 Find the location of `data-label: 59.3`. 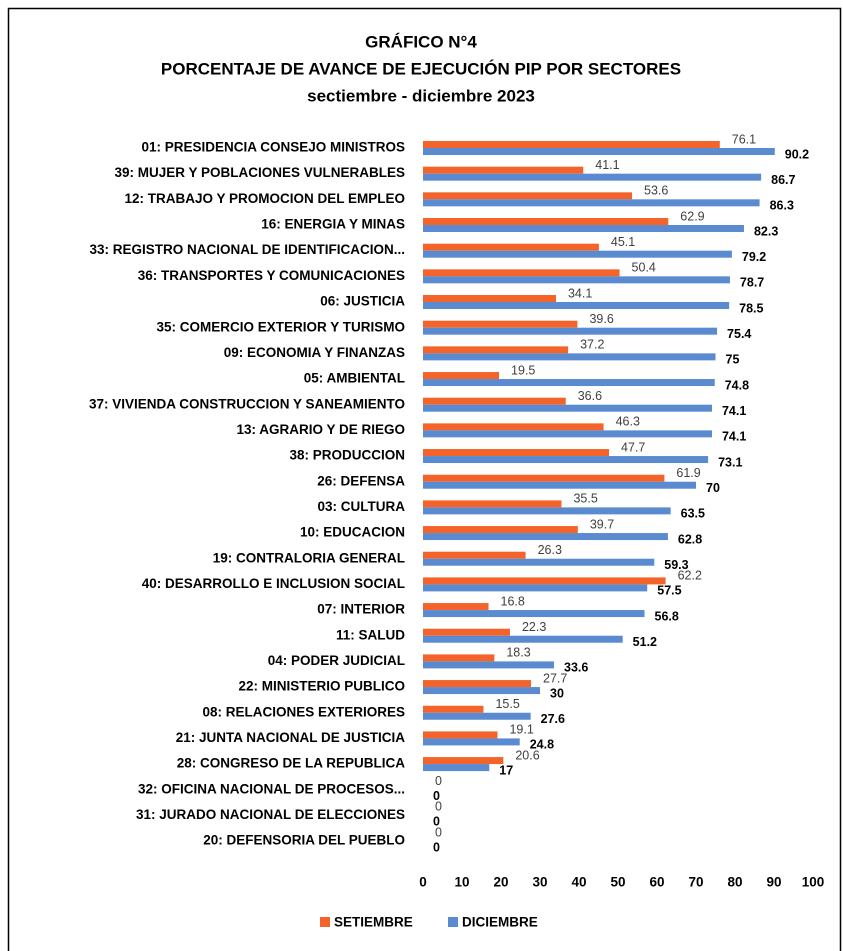

data-label: 59.3 is located at coordinates (676, 565).